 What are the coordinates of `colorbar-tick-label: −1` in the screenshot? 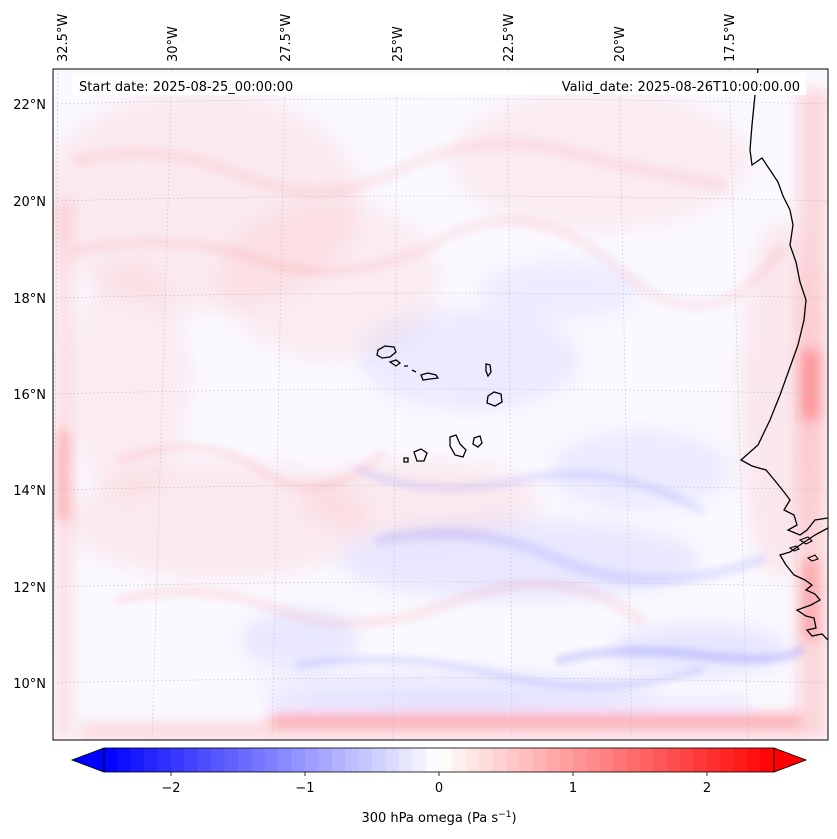 It's located at (304, 788).